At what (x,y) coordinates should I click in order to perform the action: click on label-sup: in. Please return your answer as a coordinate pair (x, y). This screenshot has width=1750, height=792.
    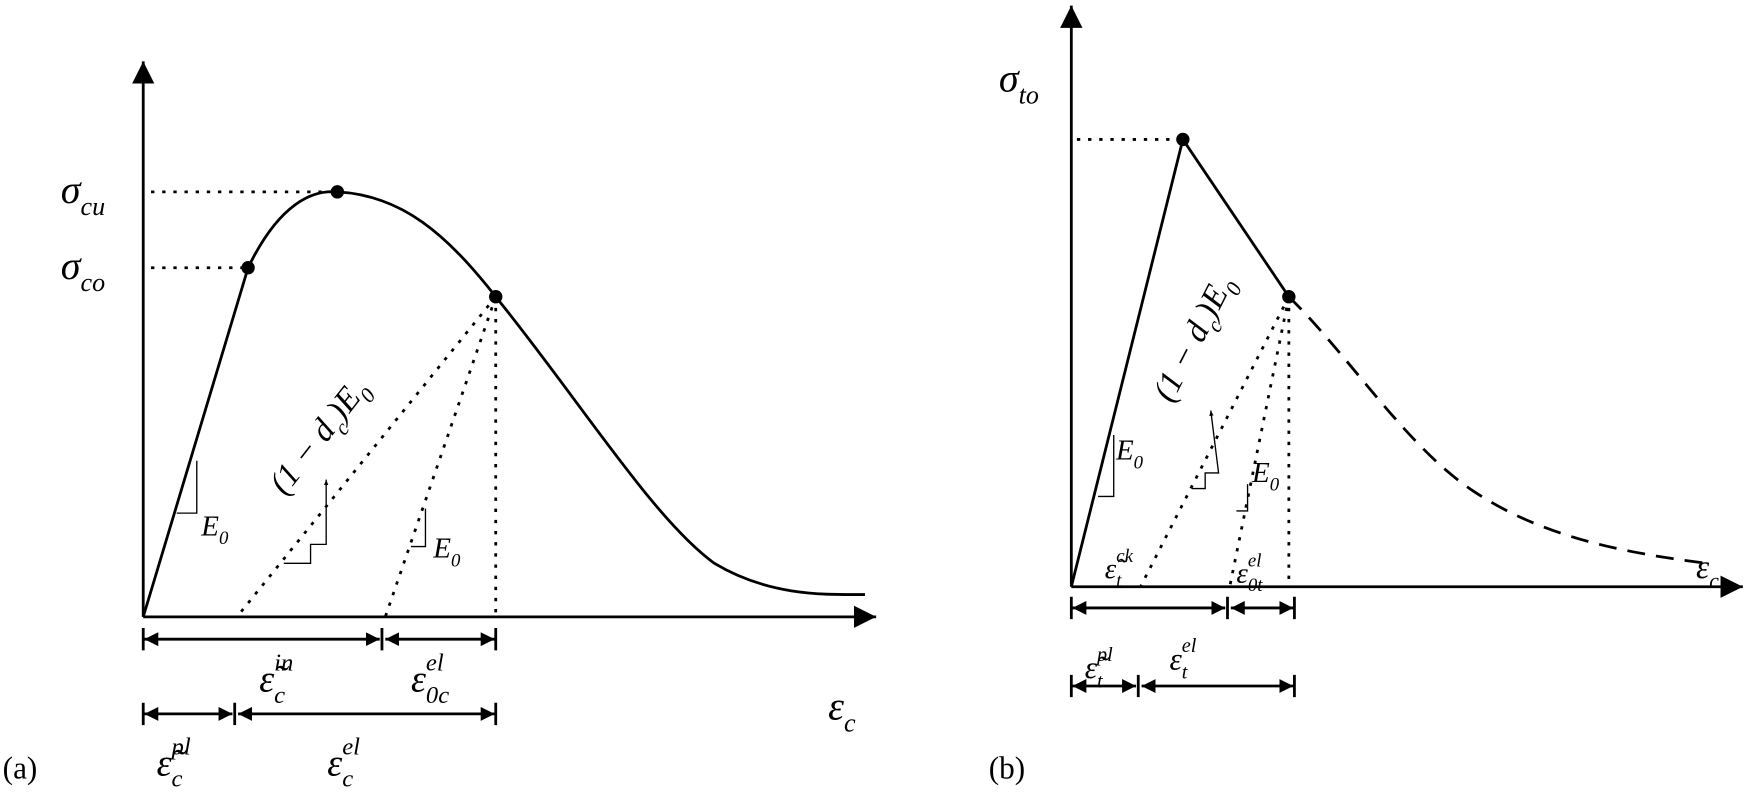
    Looking at the image, I should click on (283, 663).